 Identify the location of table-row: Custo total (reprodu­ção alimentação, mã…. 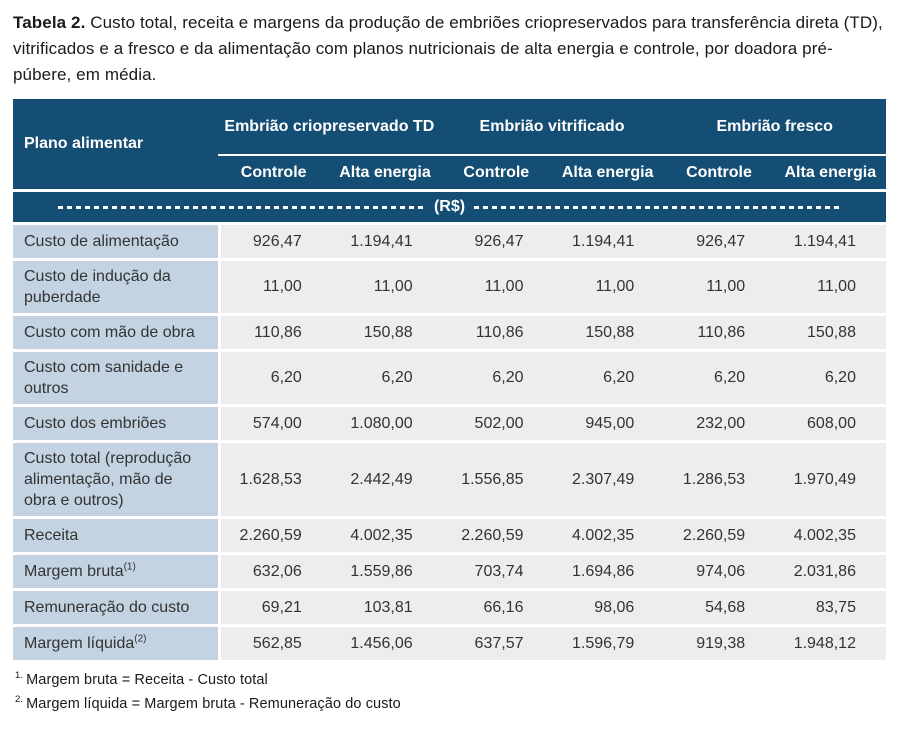
(449, 479).